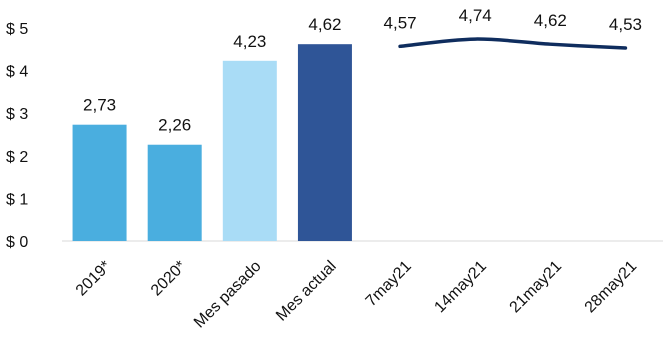 The image size is (665, 340). Describe the element at coordinates (475, 15) in the screenshot. I see `line-value-label: 4,74` at that location.